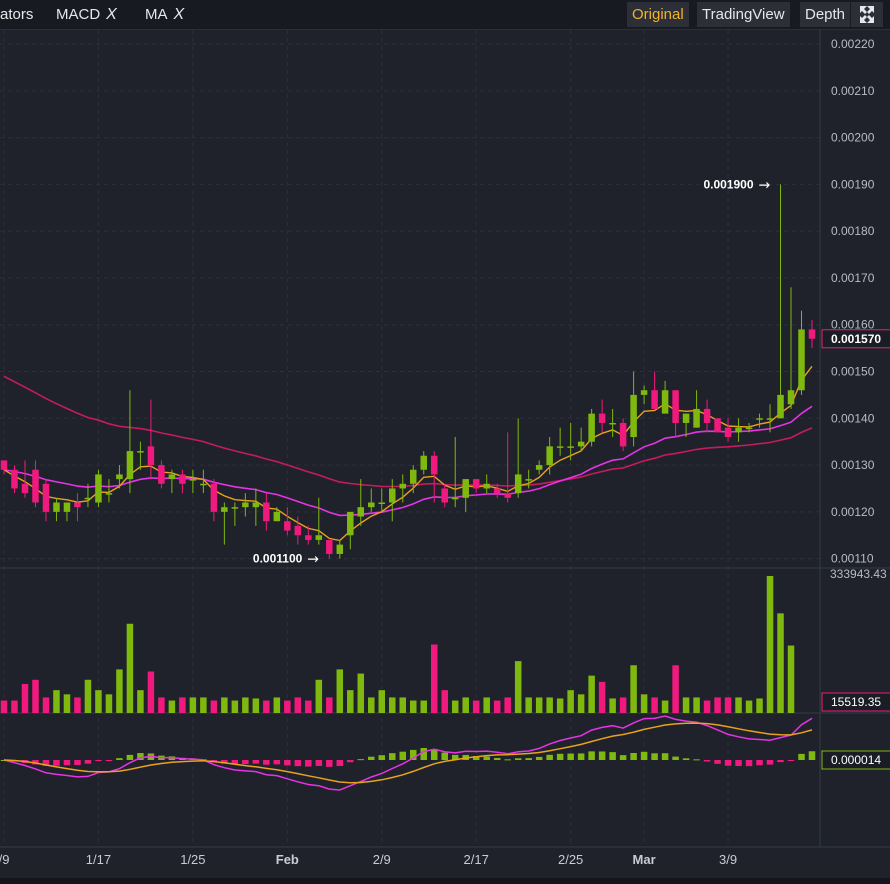  What do you see at coordinates (164, 14) in the screenshot?
I see `ma-indicator-tag: MA X` at bounding box center [164, 14].